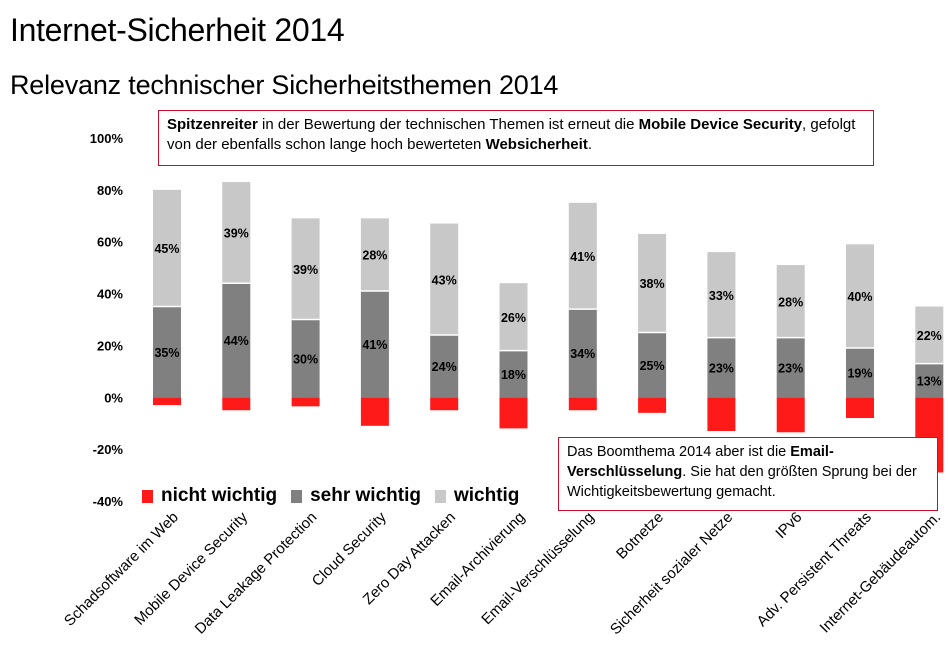 This screenshot has width=948, height=671. What do you see at coordinates (110, 345) in the screenshot?
I see `y-tick-label: 20%` at bounding box center [110, 345].